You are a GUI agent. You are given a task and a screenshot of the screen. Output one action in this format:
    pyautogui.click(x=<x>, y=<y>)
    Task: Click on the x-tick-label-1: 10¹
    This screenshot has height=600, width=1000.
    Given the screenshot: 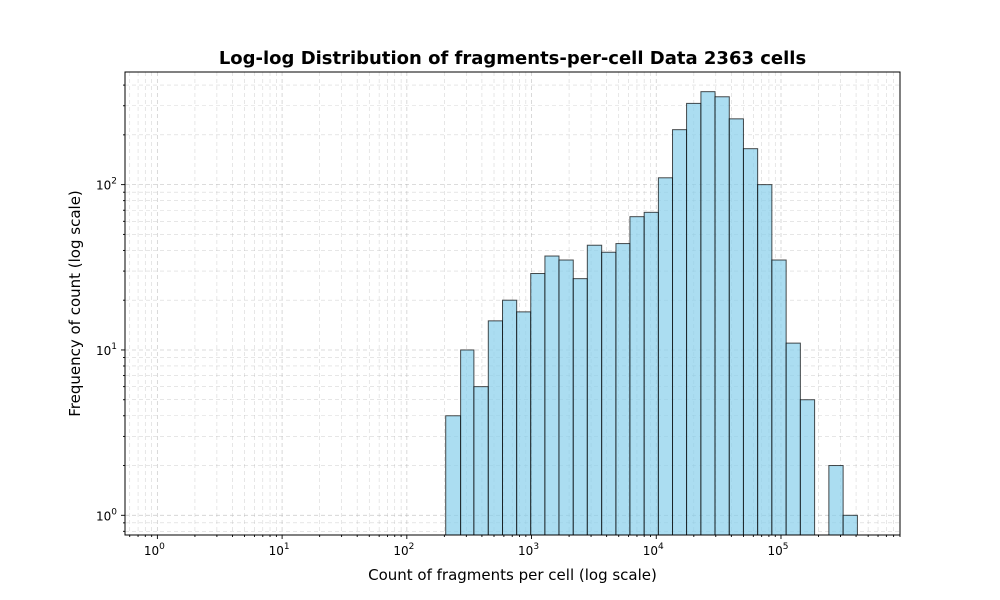 What is the action you would take?
    pyautogui.click(x=279, y=550)
    